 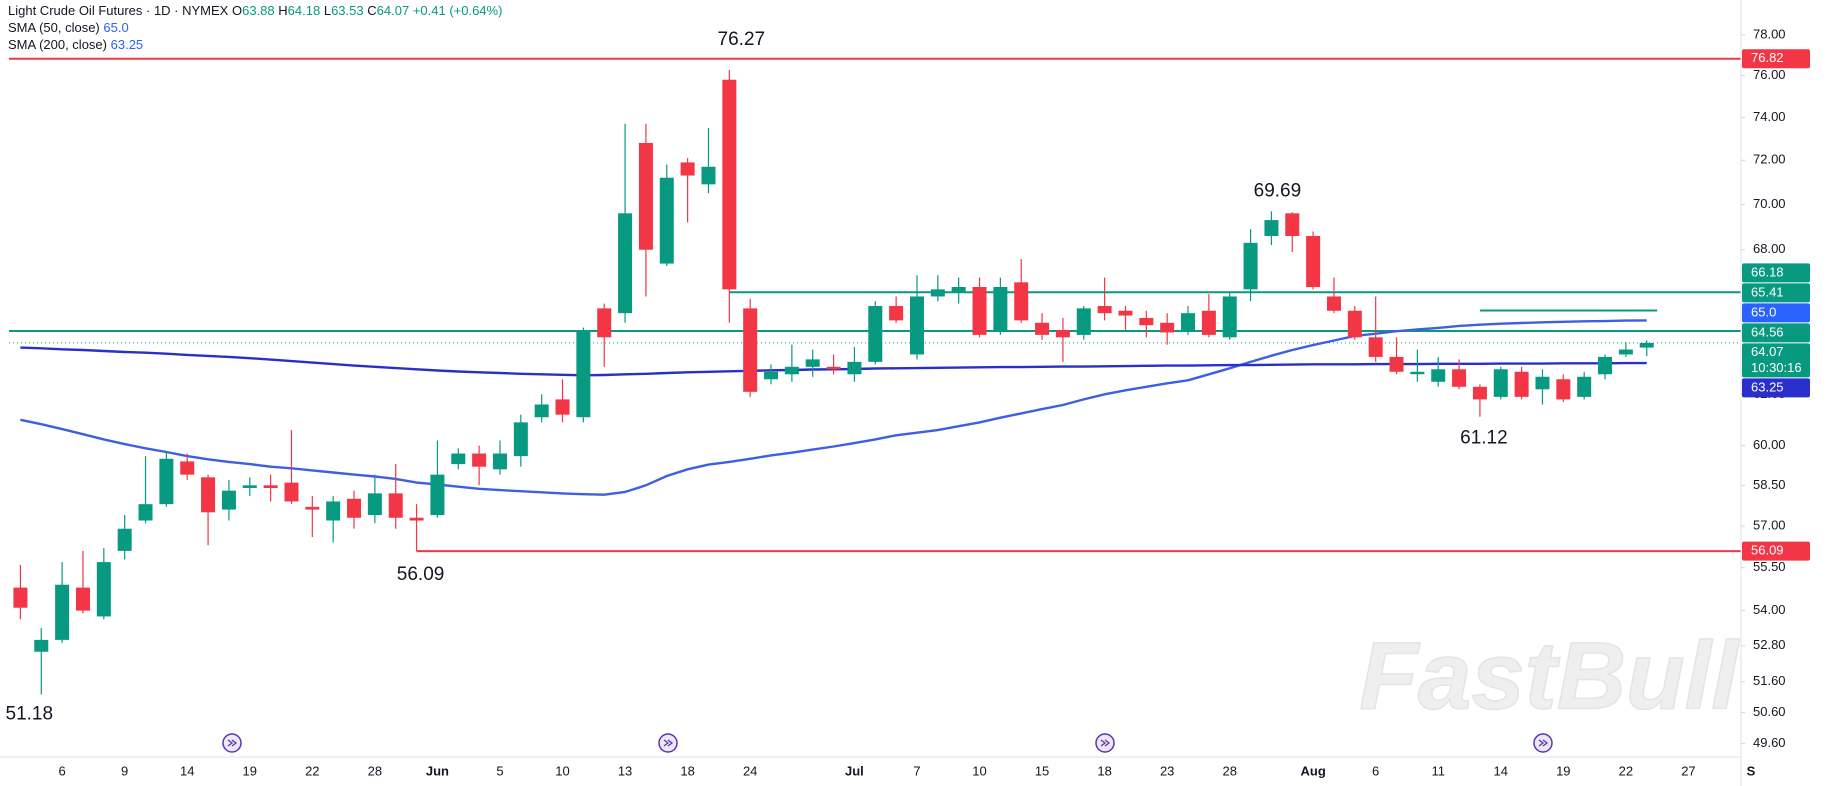 I want to click on y-tick-label: 58.50, so click(x=1769, y=484).